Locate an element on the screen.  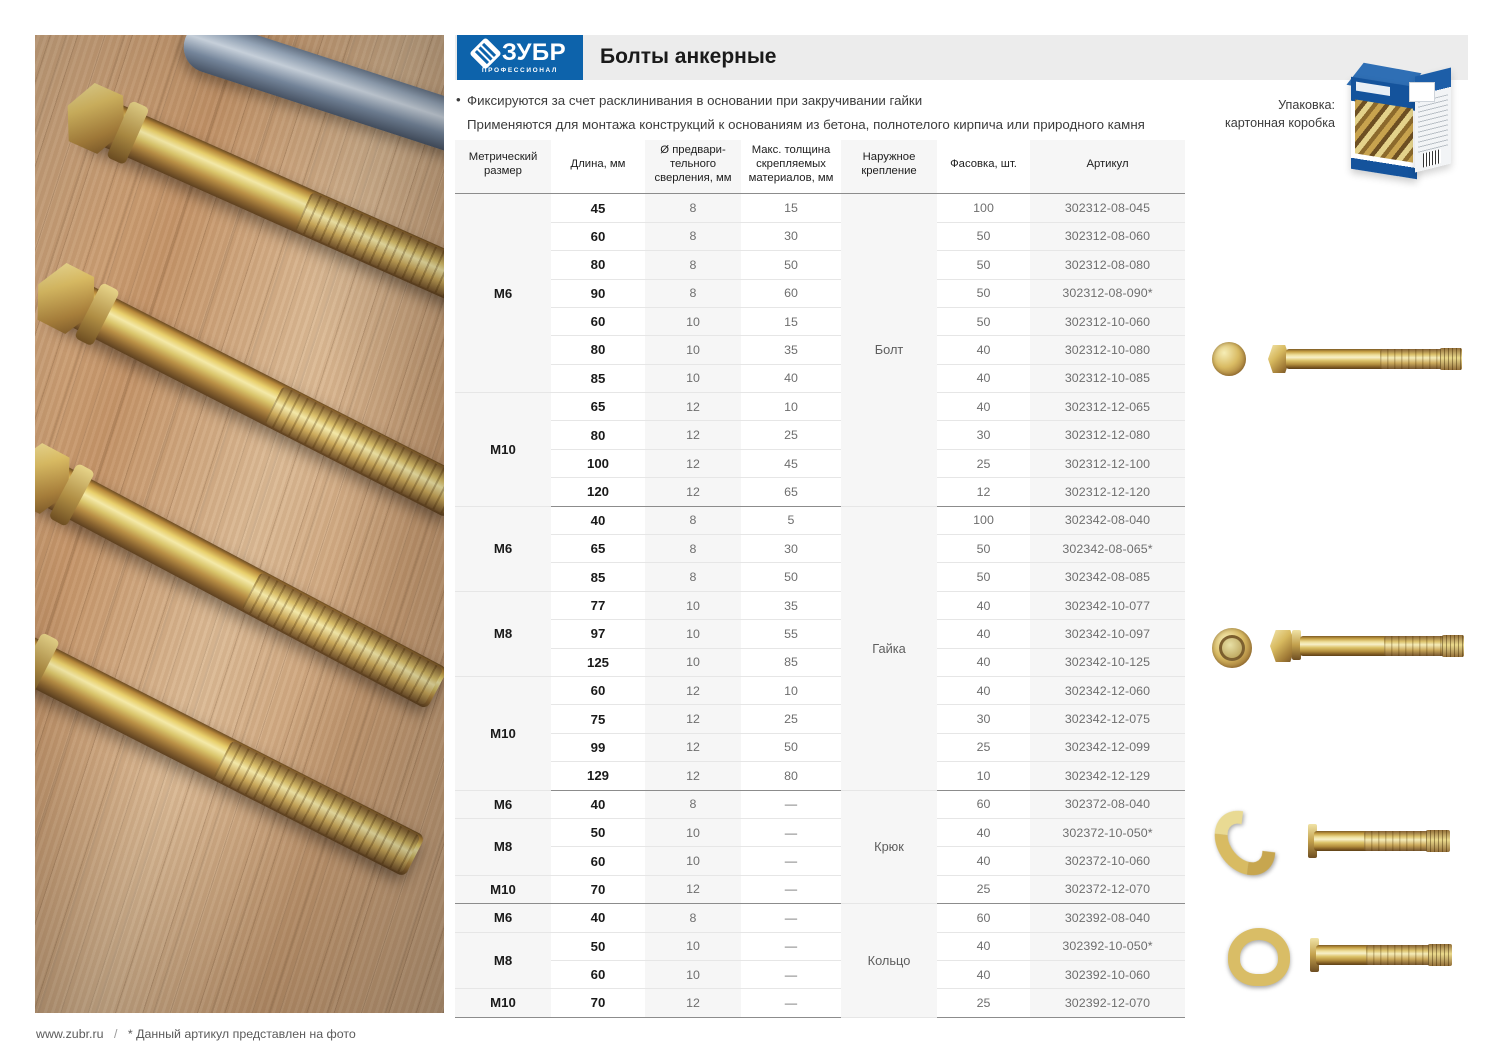
hex-head-icon is located at coordinates (1279, 359).